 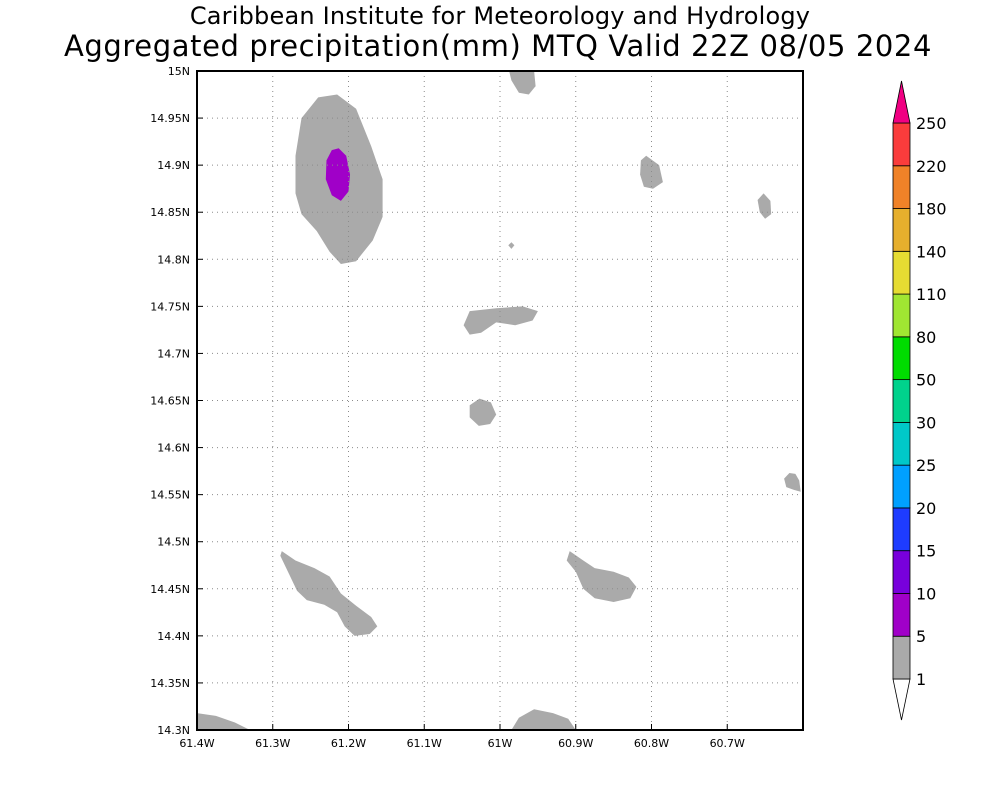 I want to click on x-tick-label: 61W, so click(x=500, y=743).